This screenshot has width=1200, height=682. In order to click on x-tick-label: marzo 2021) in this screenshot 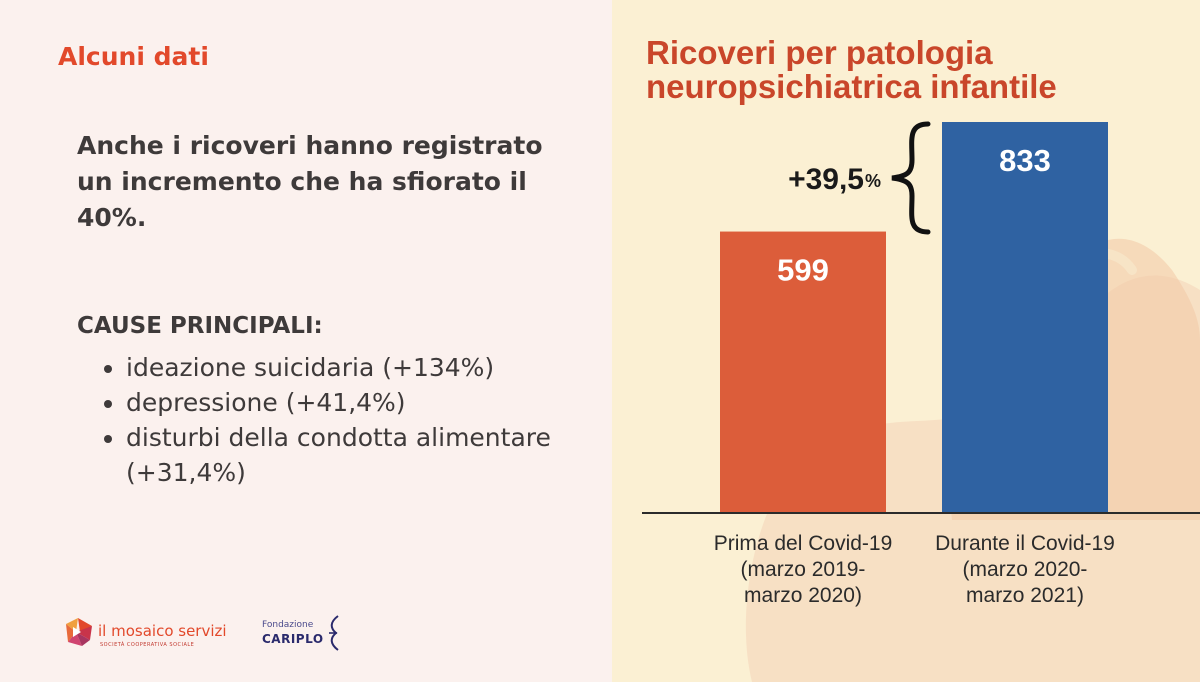, I will do `click(1025, 595)`.